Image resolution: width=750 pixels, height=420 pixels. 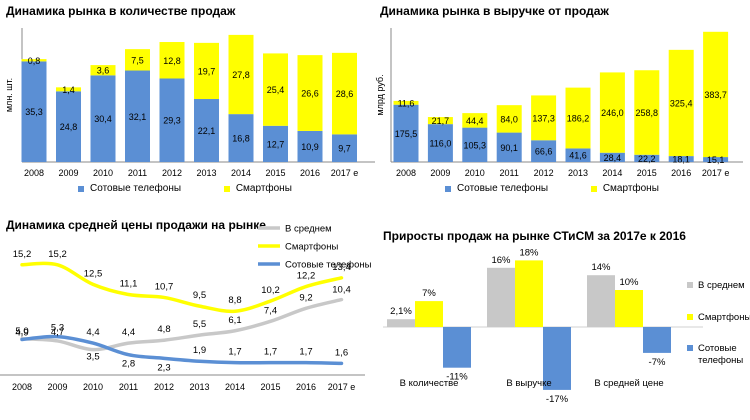 I want to click on y-axis-label: млн. шт., so click(x=9, y=95).